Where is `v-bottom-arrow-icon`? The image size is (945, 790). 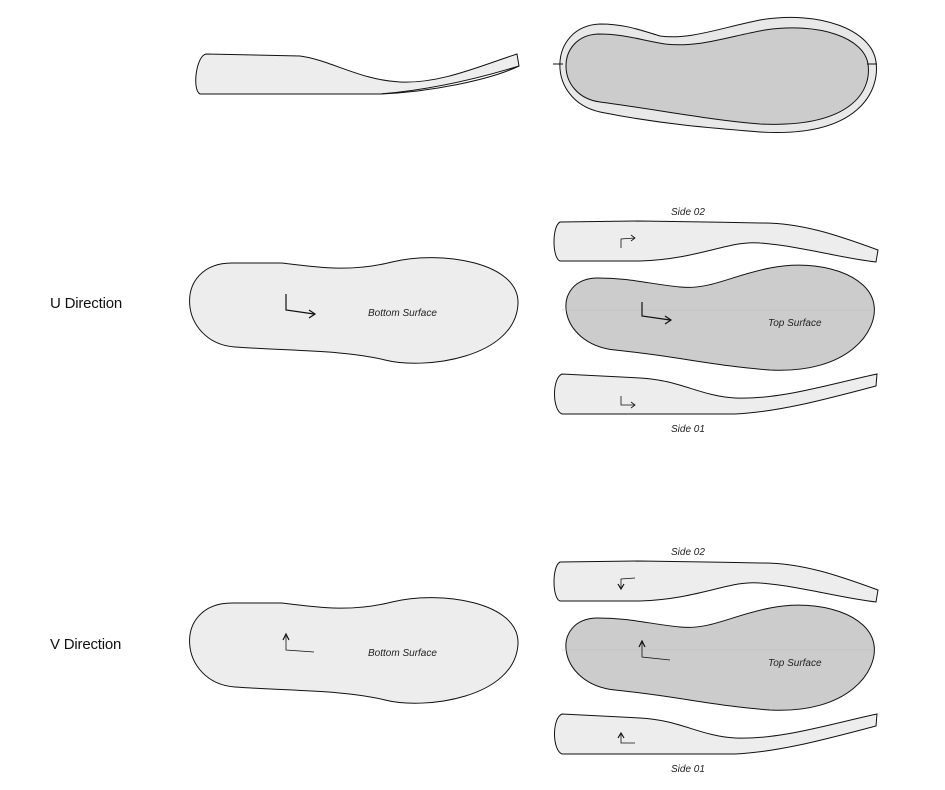
v-bottom-arrow-icon is located at coordinates (298, 642).